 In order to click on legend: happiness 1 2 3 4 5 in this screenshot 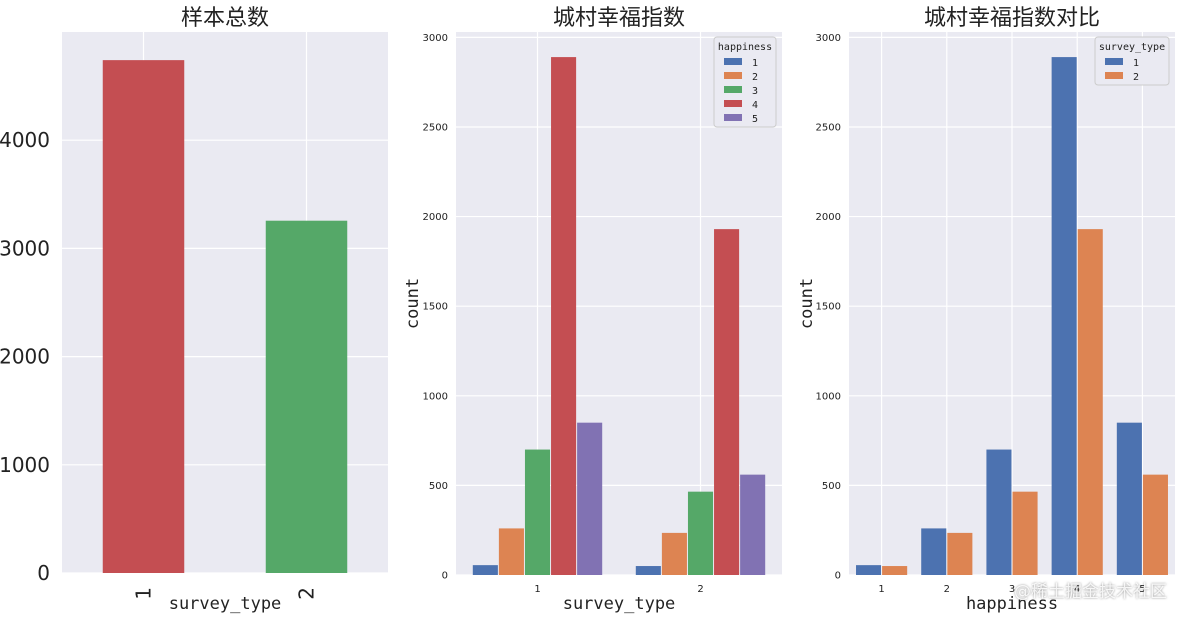, I will do `click(745, 82)`.